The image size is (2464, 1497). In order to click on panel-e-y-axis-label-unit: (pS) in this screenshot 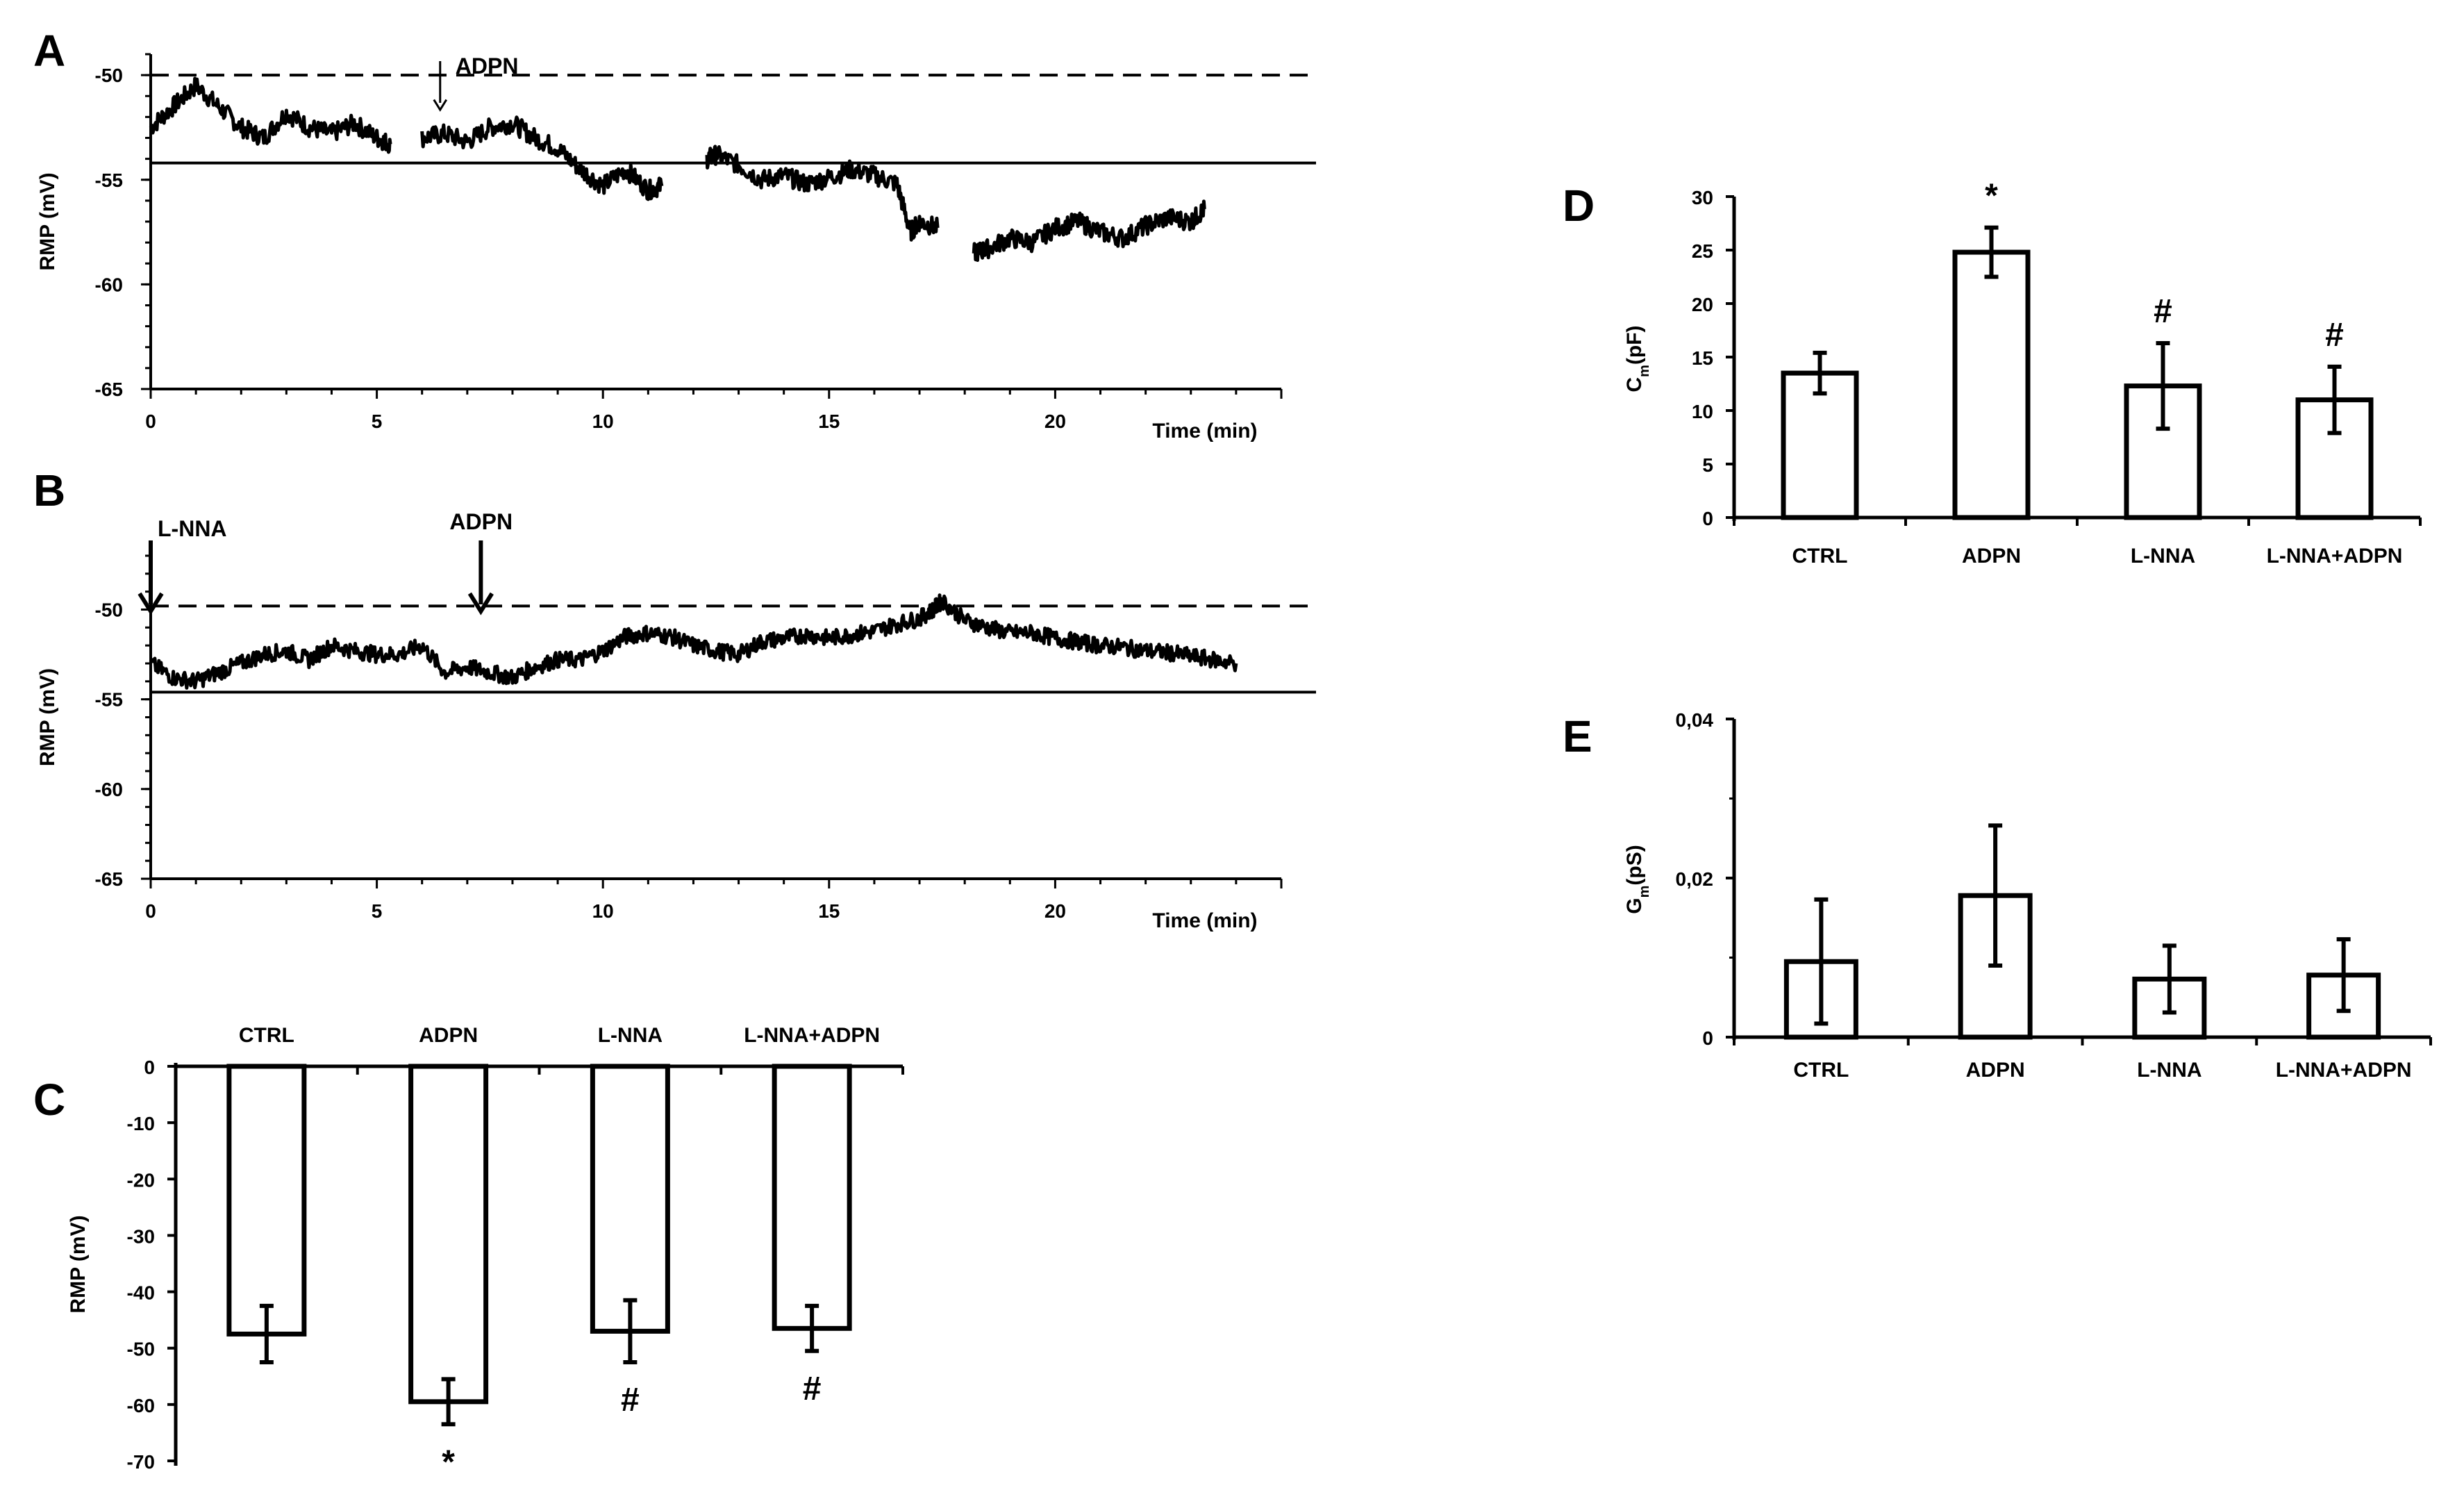, I will do `click(1634, 865)`.